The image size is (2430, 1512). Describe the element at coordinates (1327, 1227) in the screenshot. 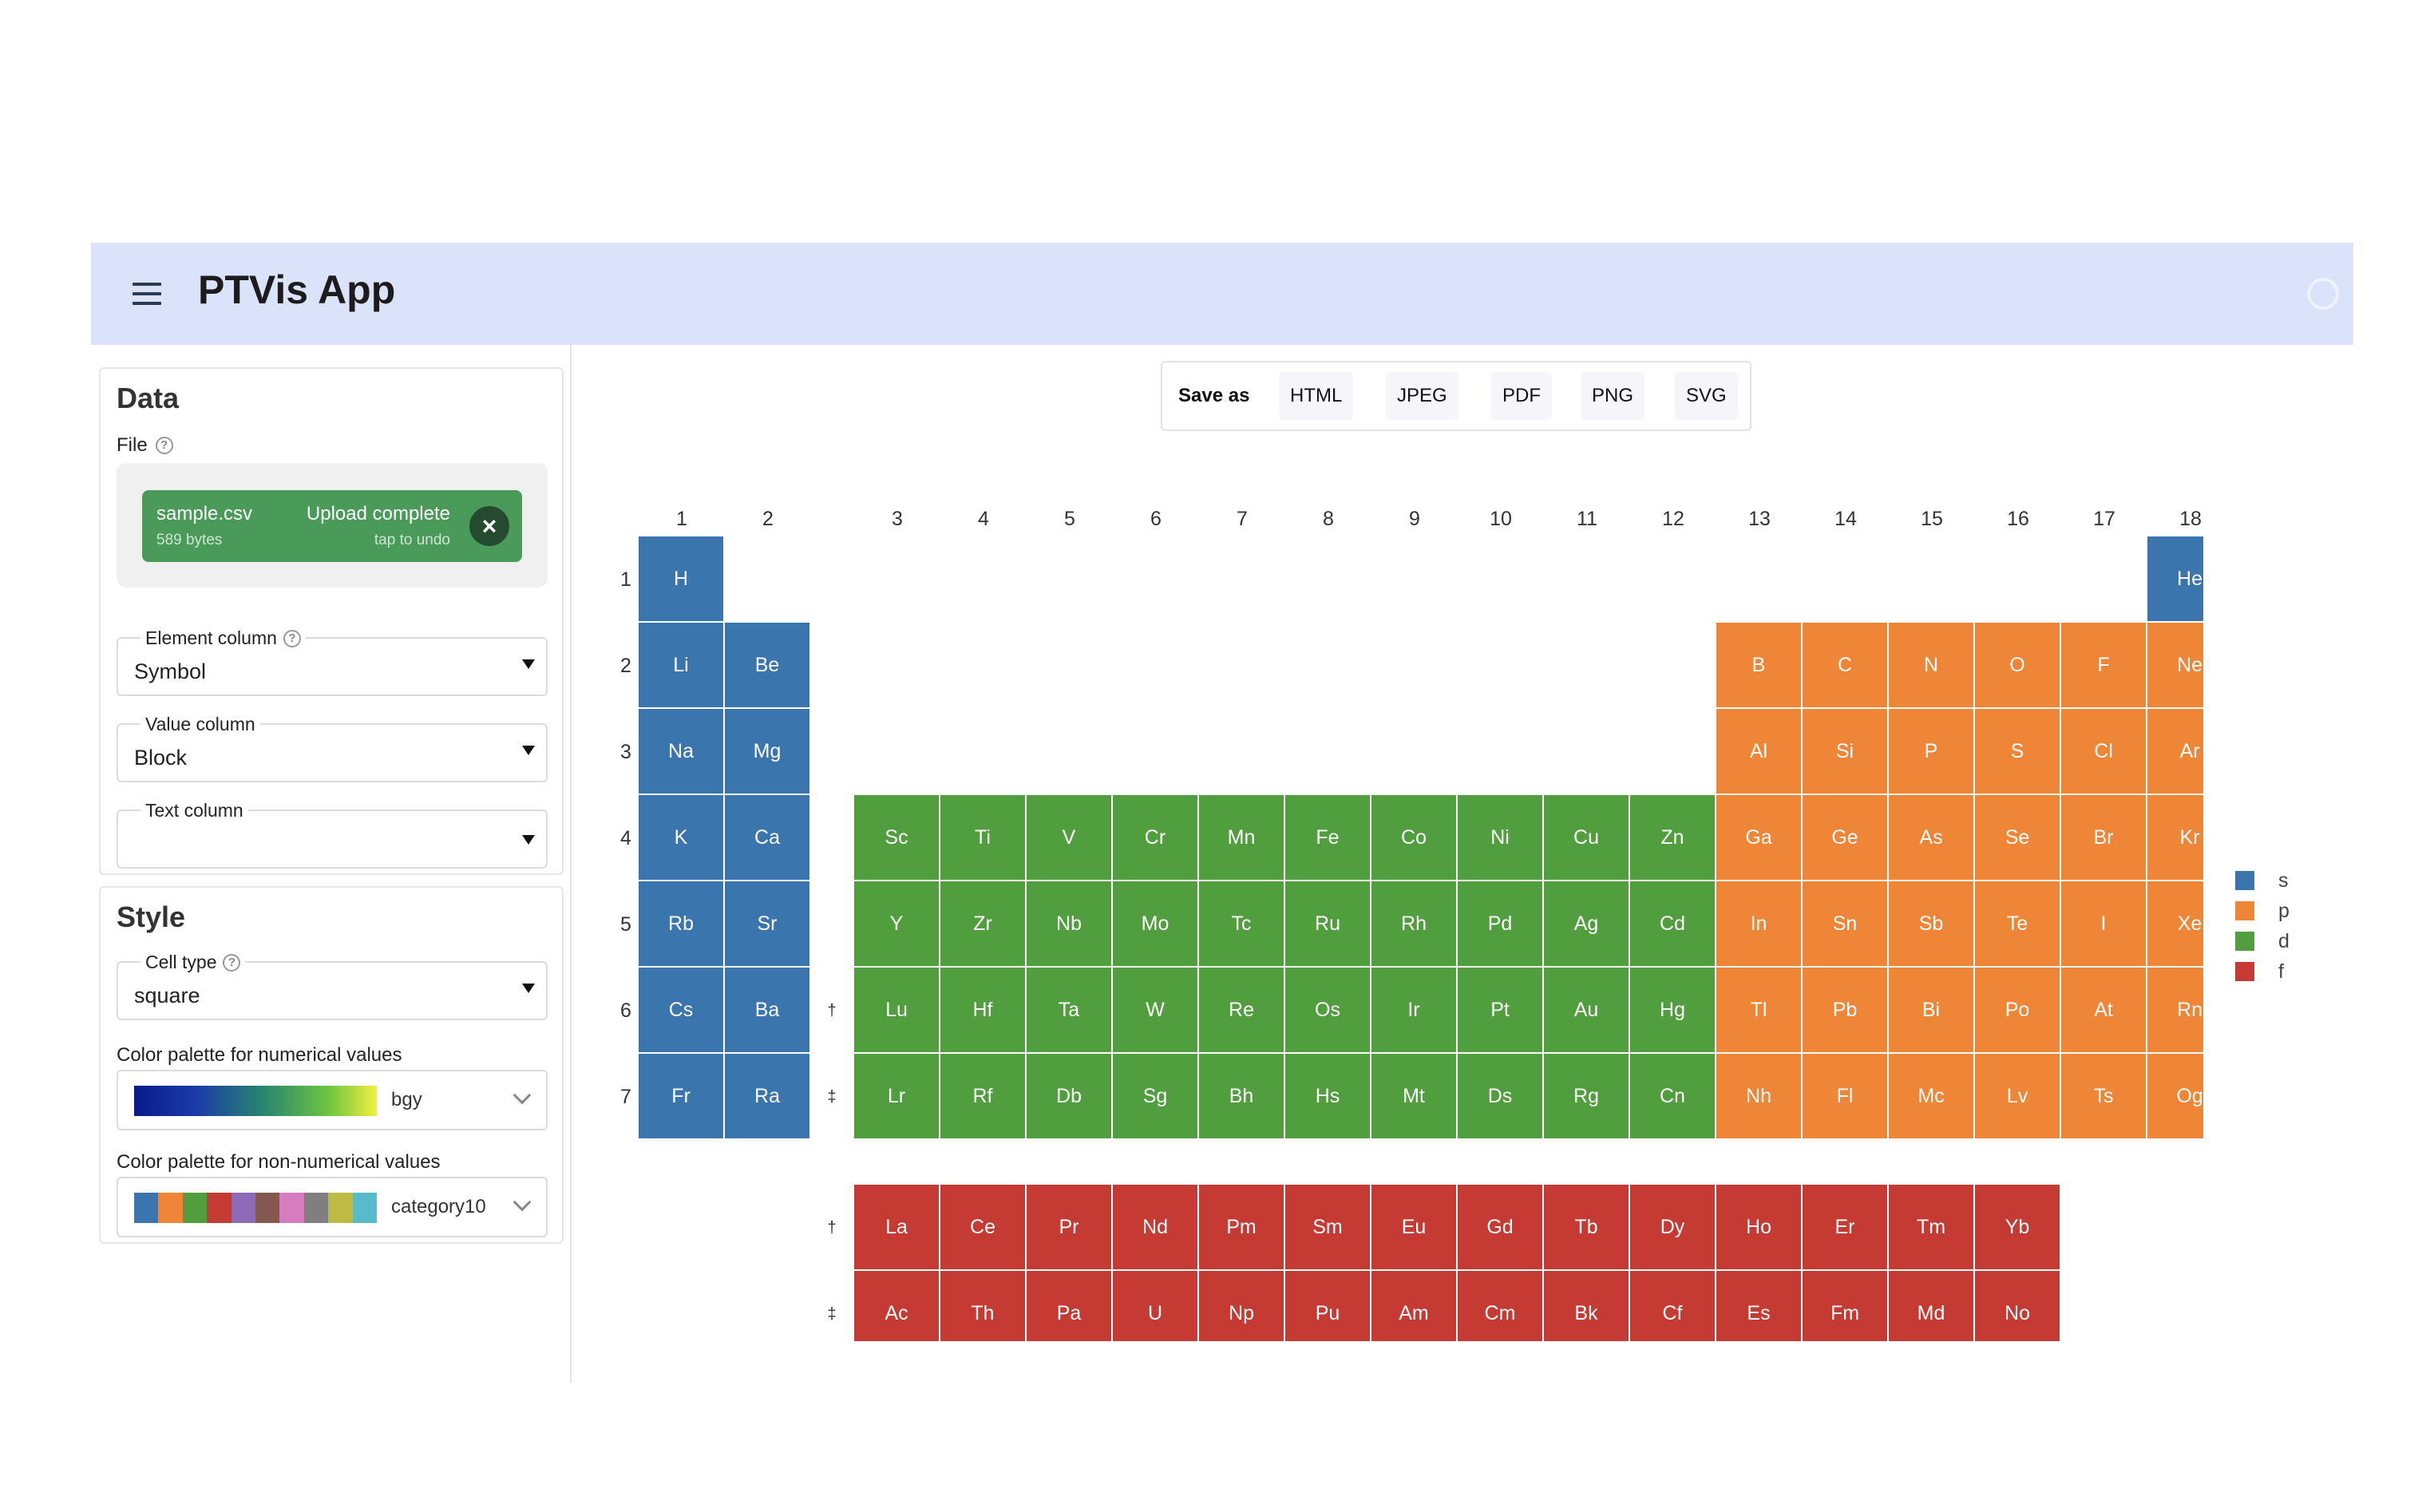

I see `element-cell-sm` at that location.